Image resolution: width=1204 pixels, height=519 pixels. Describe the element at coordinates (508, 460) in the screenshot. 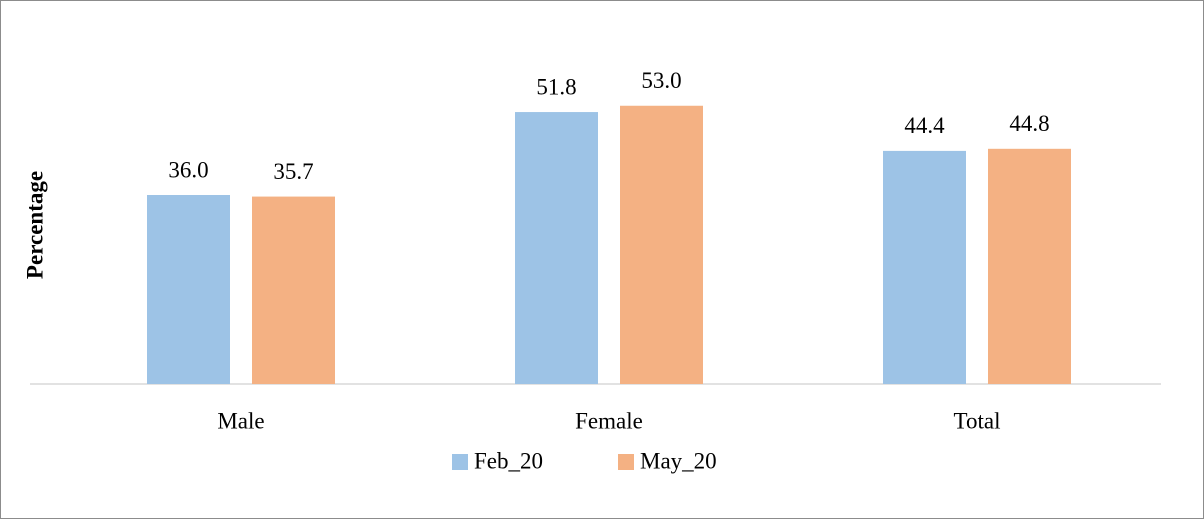

I see `legend-label: Feb_20` at that location.